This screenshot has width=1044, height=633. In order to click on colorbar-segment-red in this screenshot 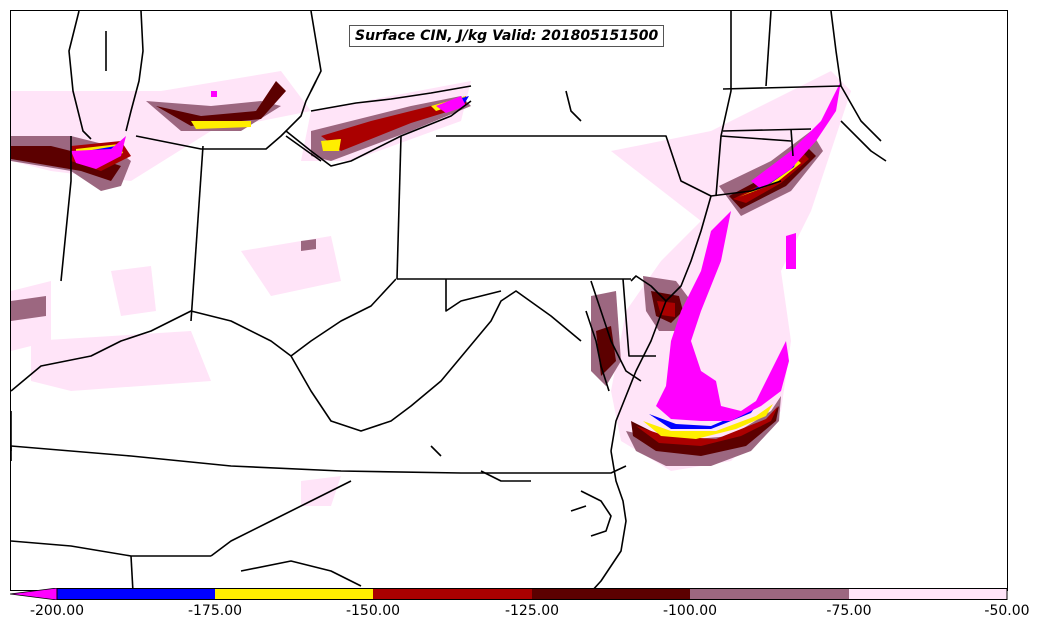, I will do `click(452, 594)`.